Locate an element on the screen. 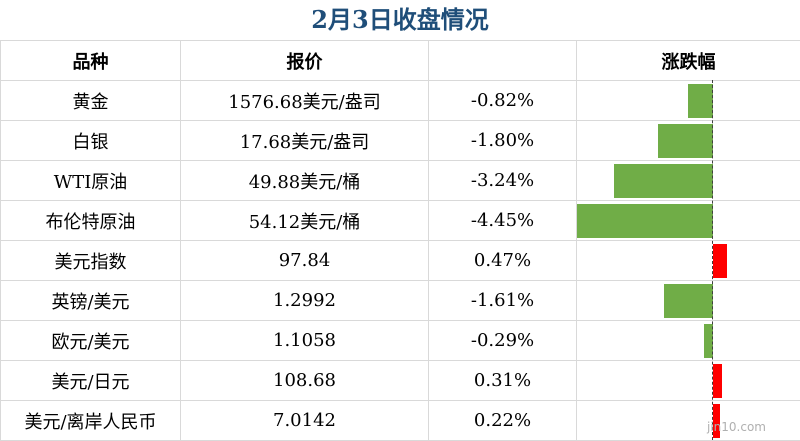 Image resolution: width=800 pixels, height=441 pixels. table-header-row: 品种 报价 涨跌幅 is located at coordinates (400, 61).